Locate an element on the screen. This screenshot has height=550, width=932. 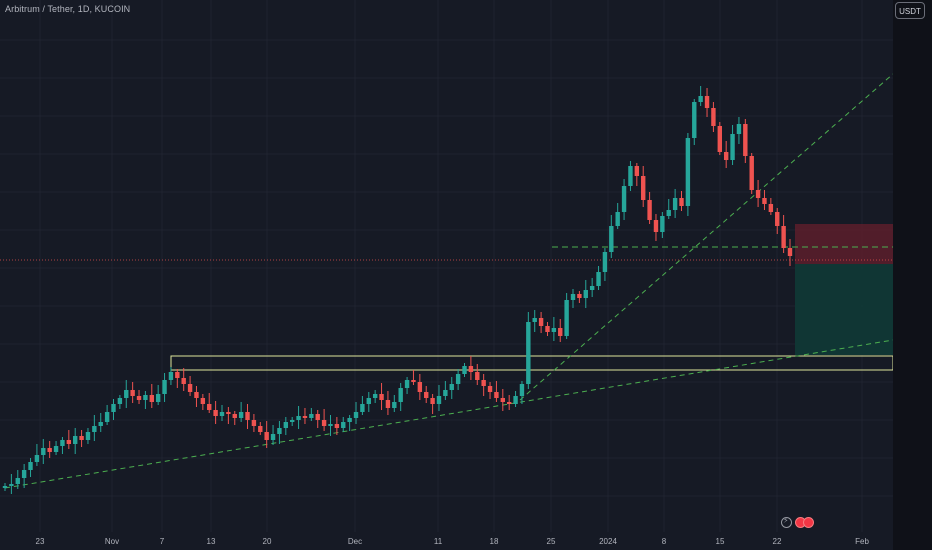
time-axis-label: 2024 is located at coordinates (608, 541).